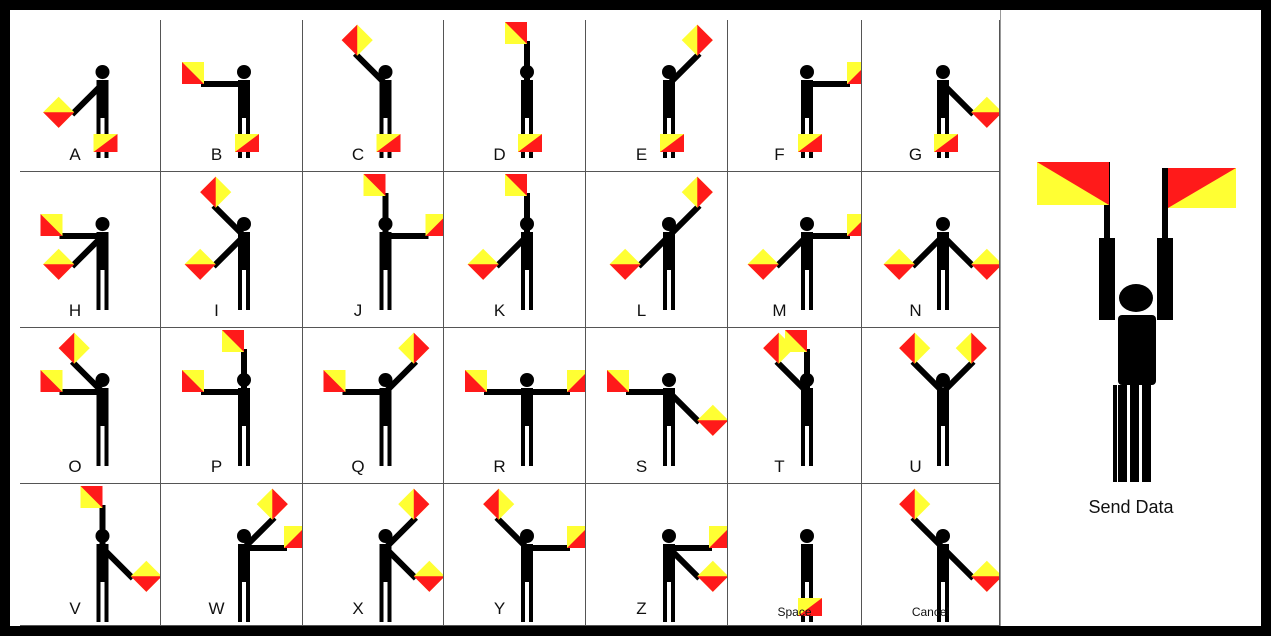 The image size is (1271, 636). I want to click on semaphore-cell-j: J, so click(373, 250).